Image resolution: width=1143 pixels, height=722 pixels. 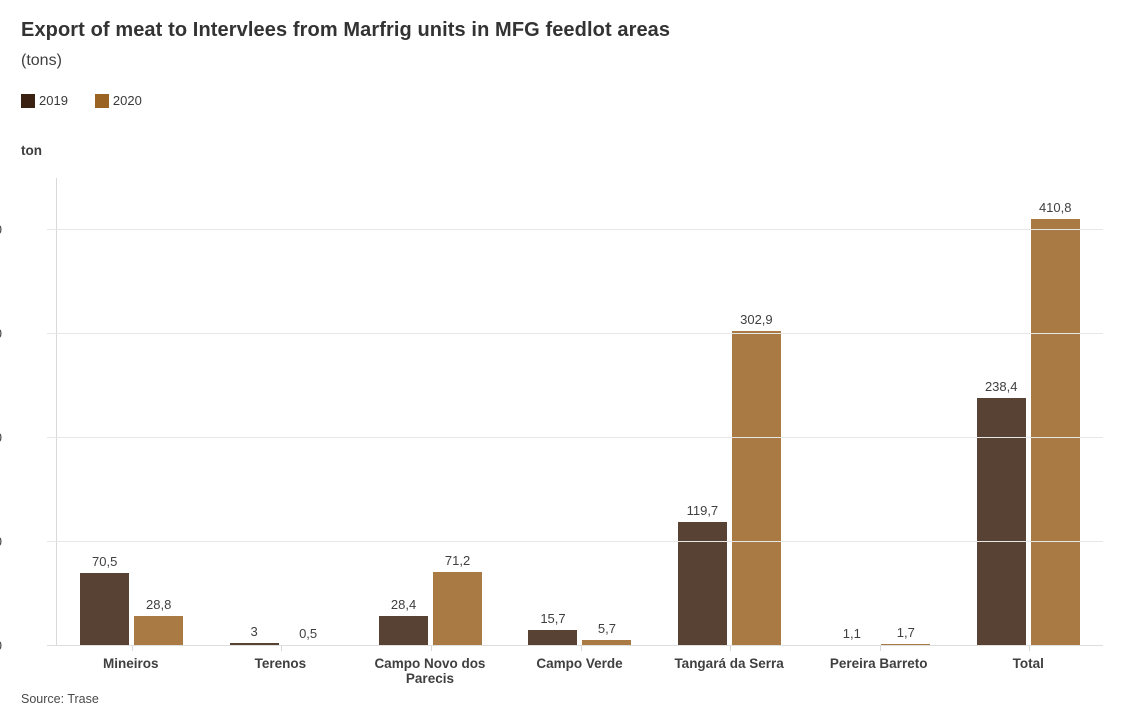 I want to click on y-tick-label-200: 200, so click(x=1, y=437).